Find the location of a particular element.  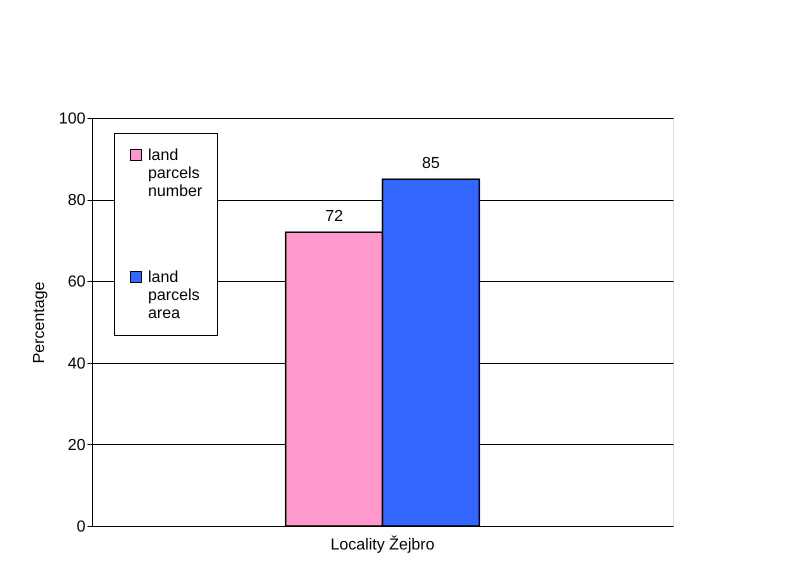

data-label: 85 is located at coordinates (431, 163).